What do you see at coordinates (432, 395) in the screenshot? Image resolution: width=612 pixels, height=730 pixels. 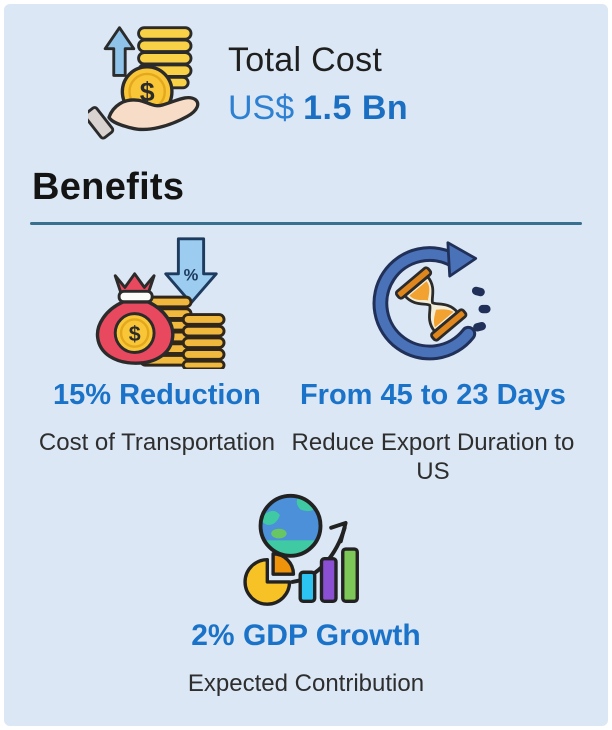 I see `benefit-headline: From 45 to 23 Days` at bounding box center [432, 395].